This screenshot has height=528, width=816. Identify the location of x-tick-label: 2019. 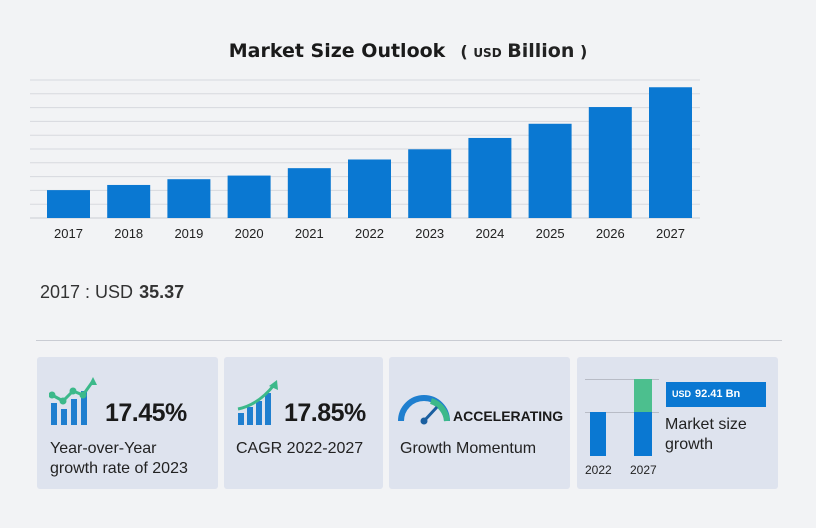
(188, 233).